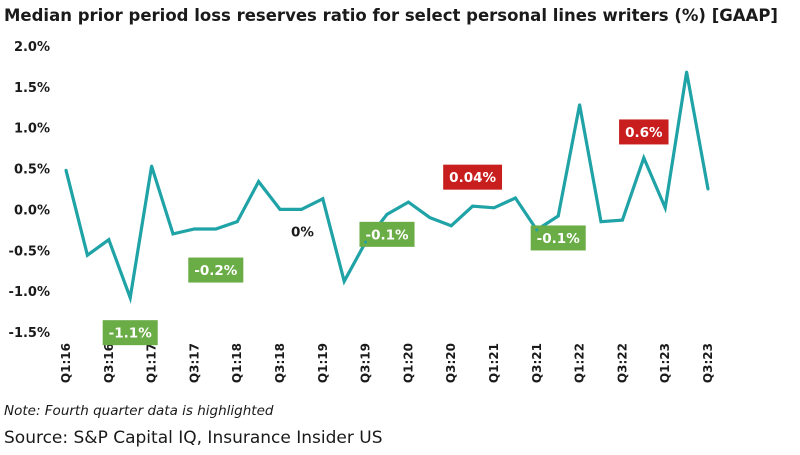 This screenshot has height=455, width=800. I want to click on x-tick-label: Q3:18, so click(280, 363).